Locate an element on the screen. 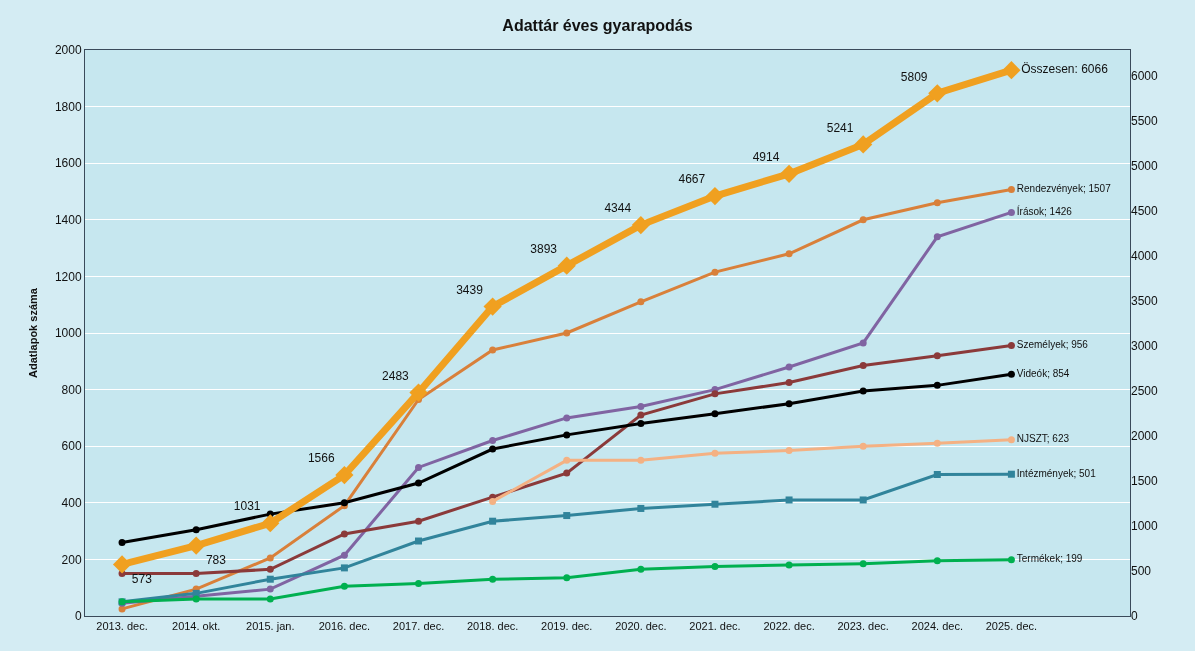 The height and width of the screenshot is (651, 1195). chart-title: Adattár éves gyarapodás is located at coordinates (597, 25).